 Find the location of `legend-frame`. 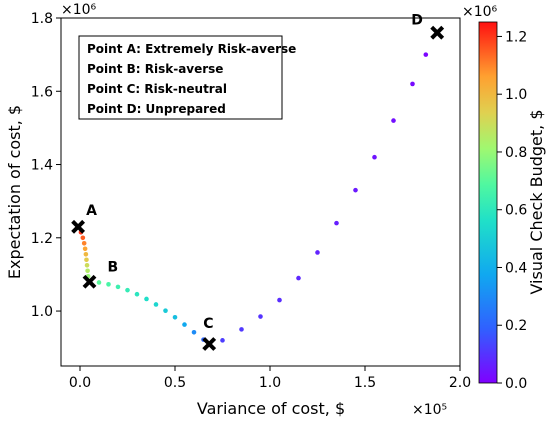

legend-frame is located at coordinates (180, 77).